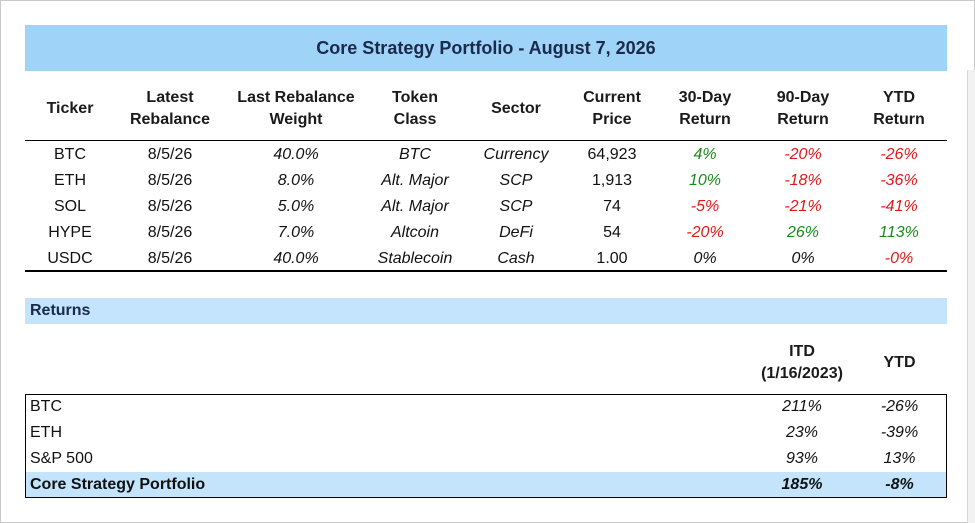 The width and height of the screenshot is (975, 523). What do you see at coordinates (296, 108) in the screenshot?
I see `header-last-rebalance-weight: Last Rebalance Weight` at bounding box center [296, 108].